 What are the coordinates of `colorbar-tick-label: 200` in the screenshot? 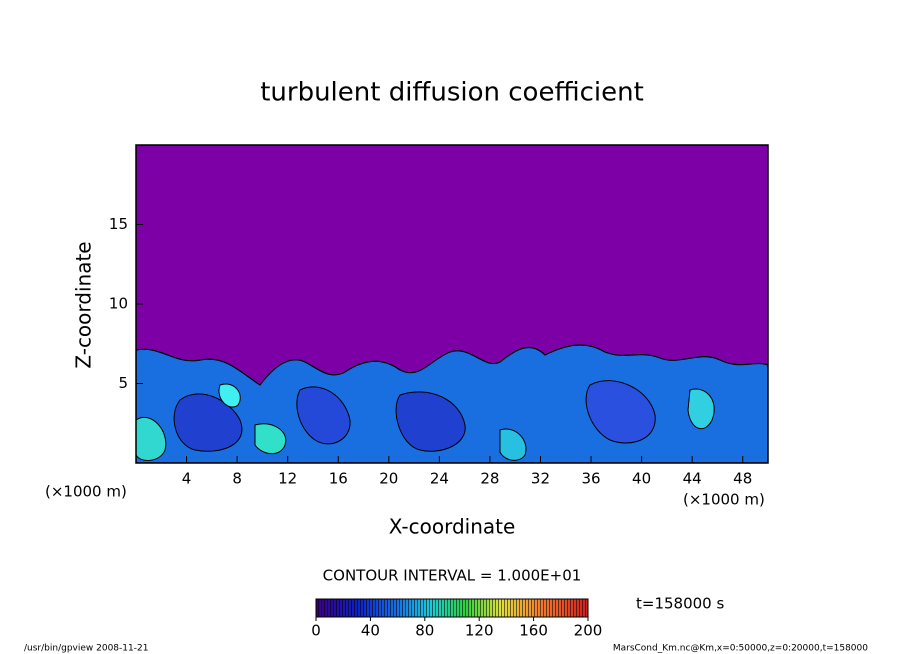 It's located at (588, 631).